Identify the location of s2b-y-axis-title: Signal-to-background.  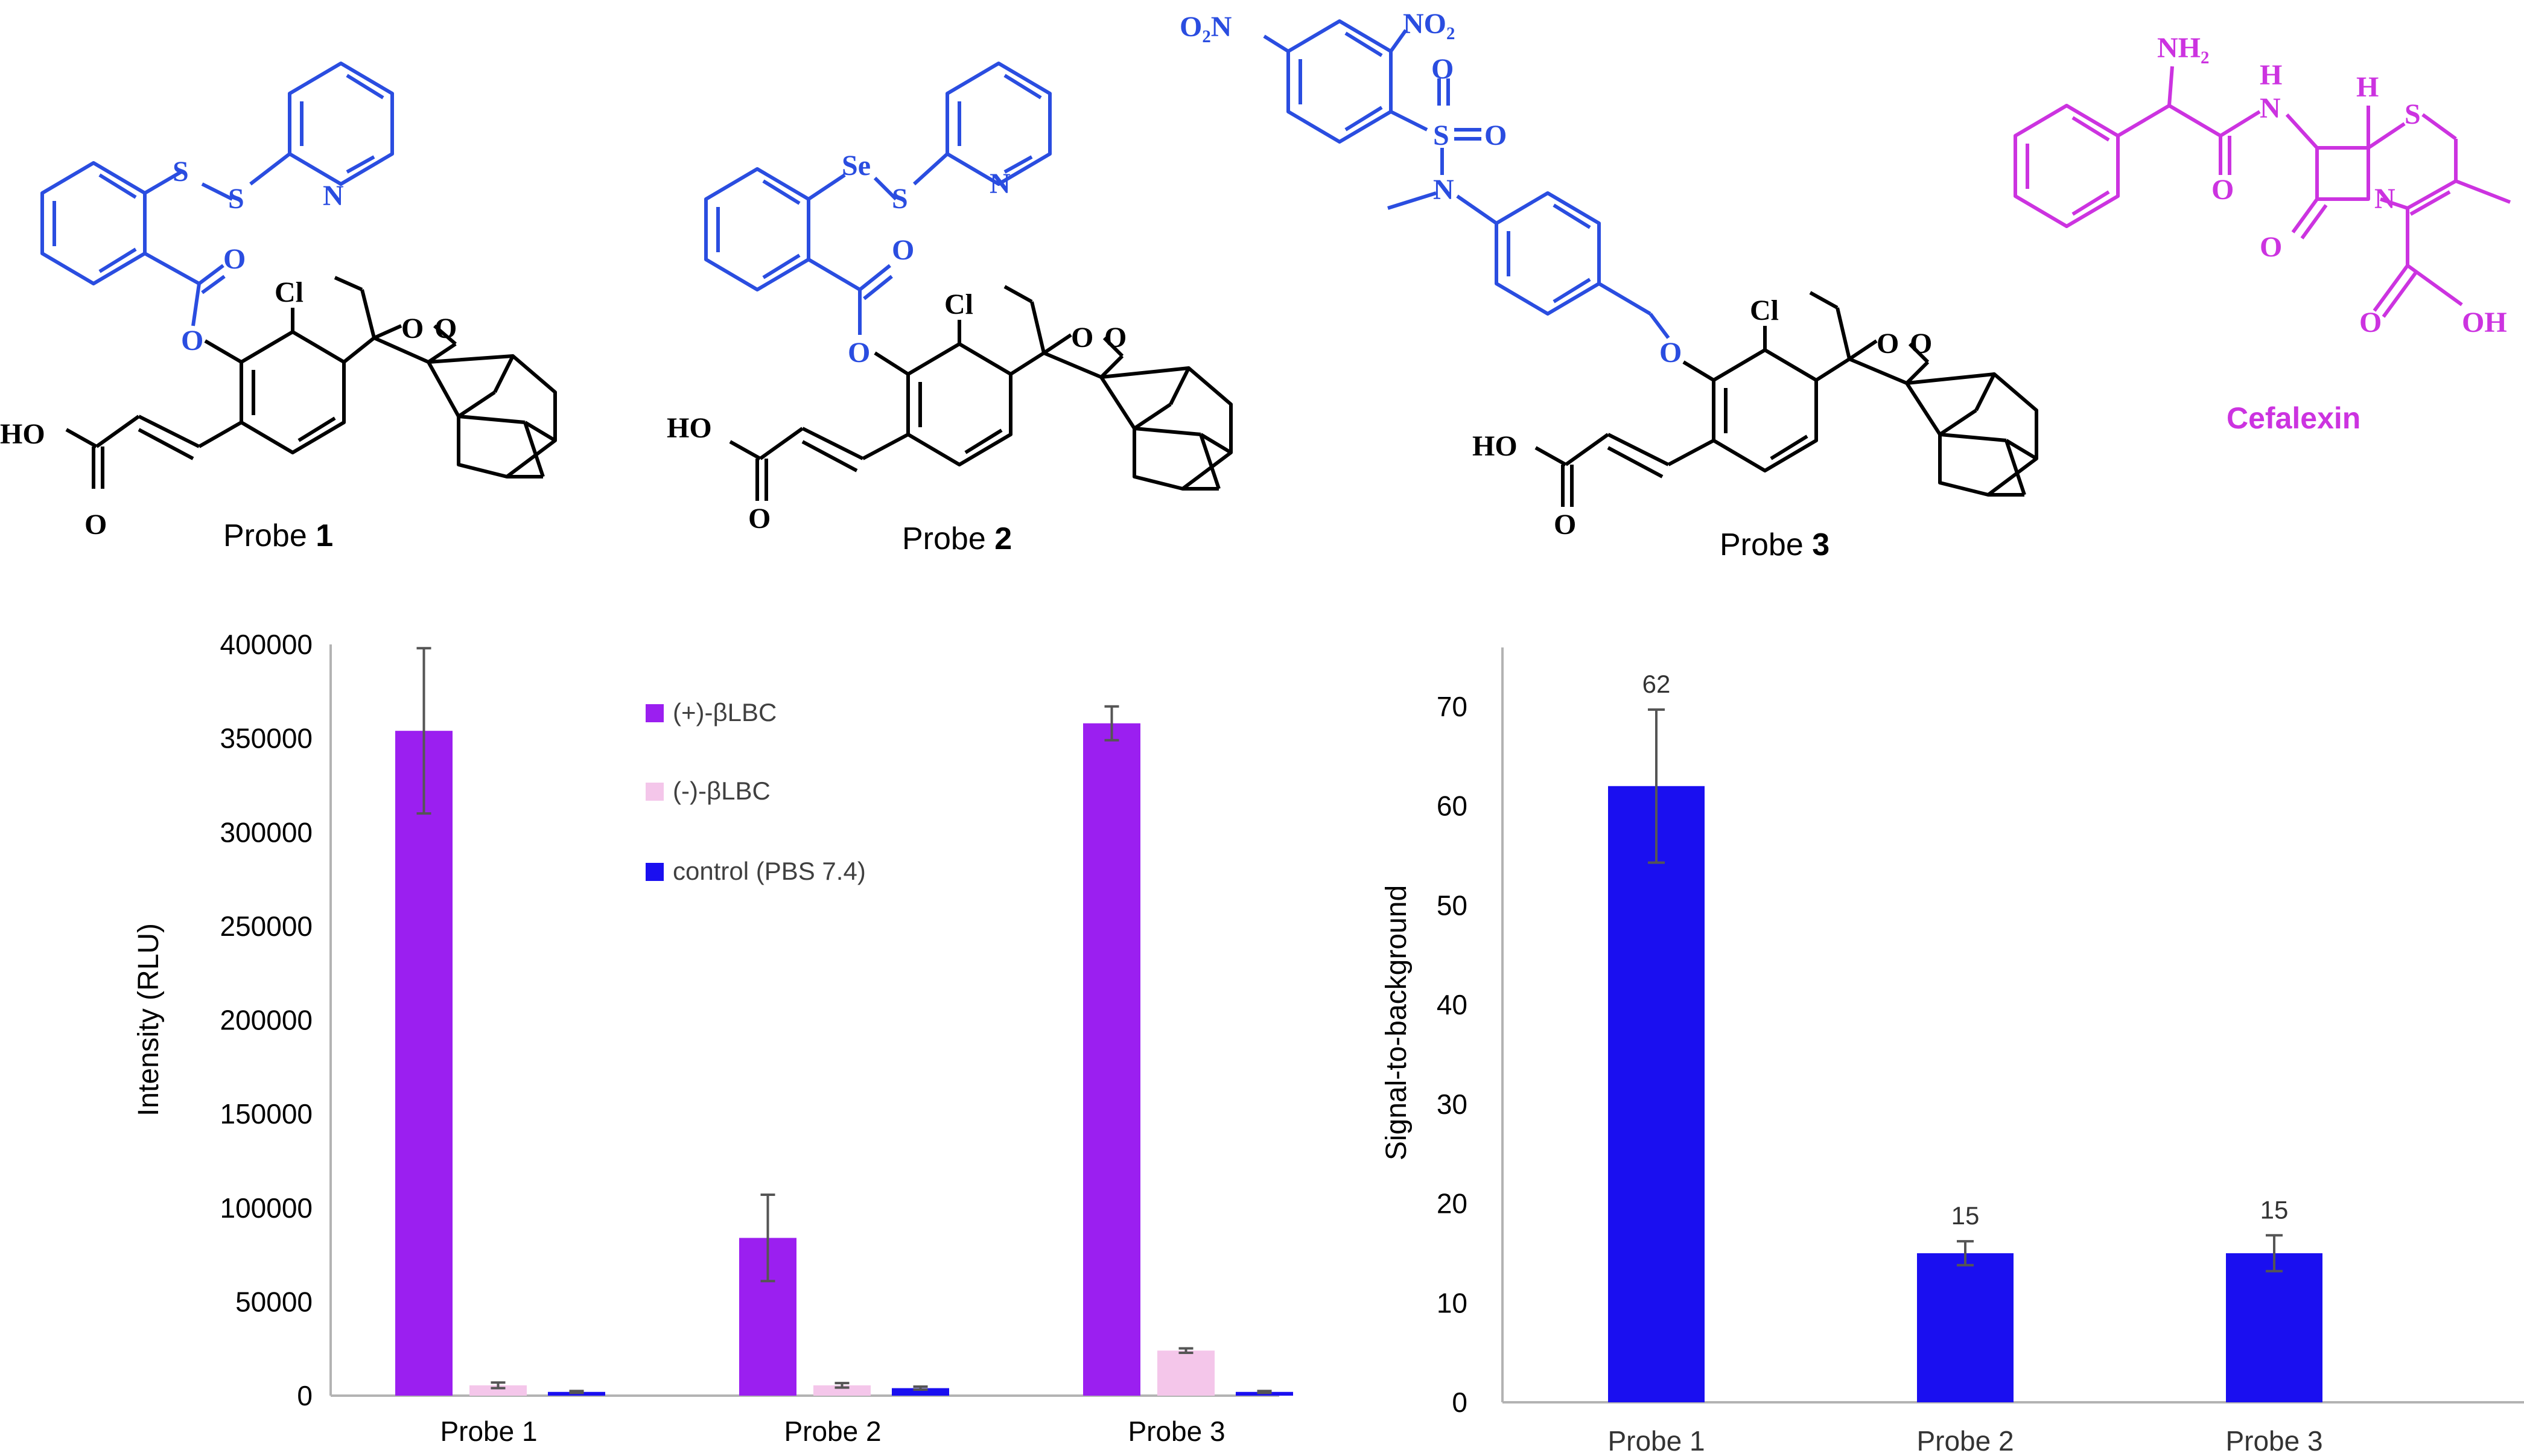
(1397, 1022).